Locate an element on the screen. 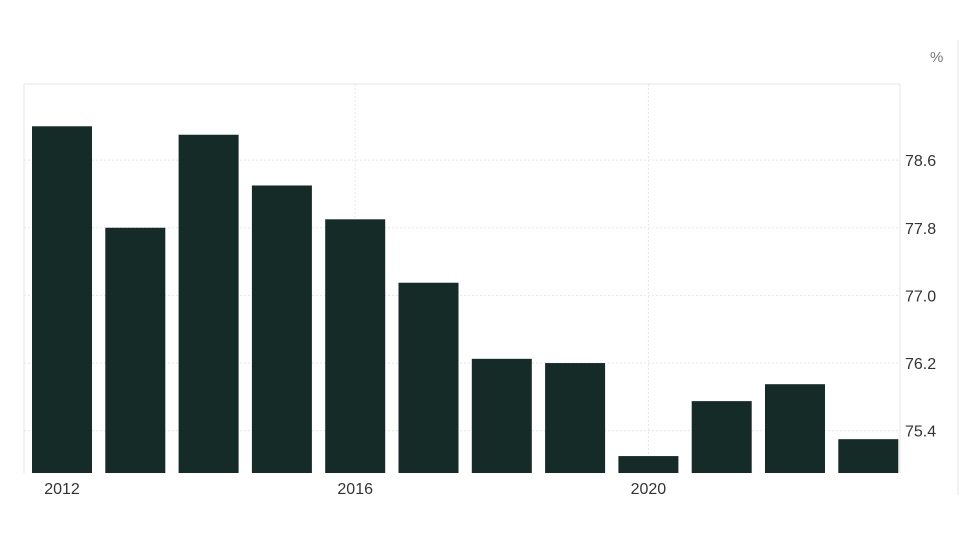 This screenshot has height=535, width=960. bar-2013 is located at coordinates (135, 350).